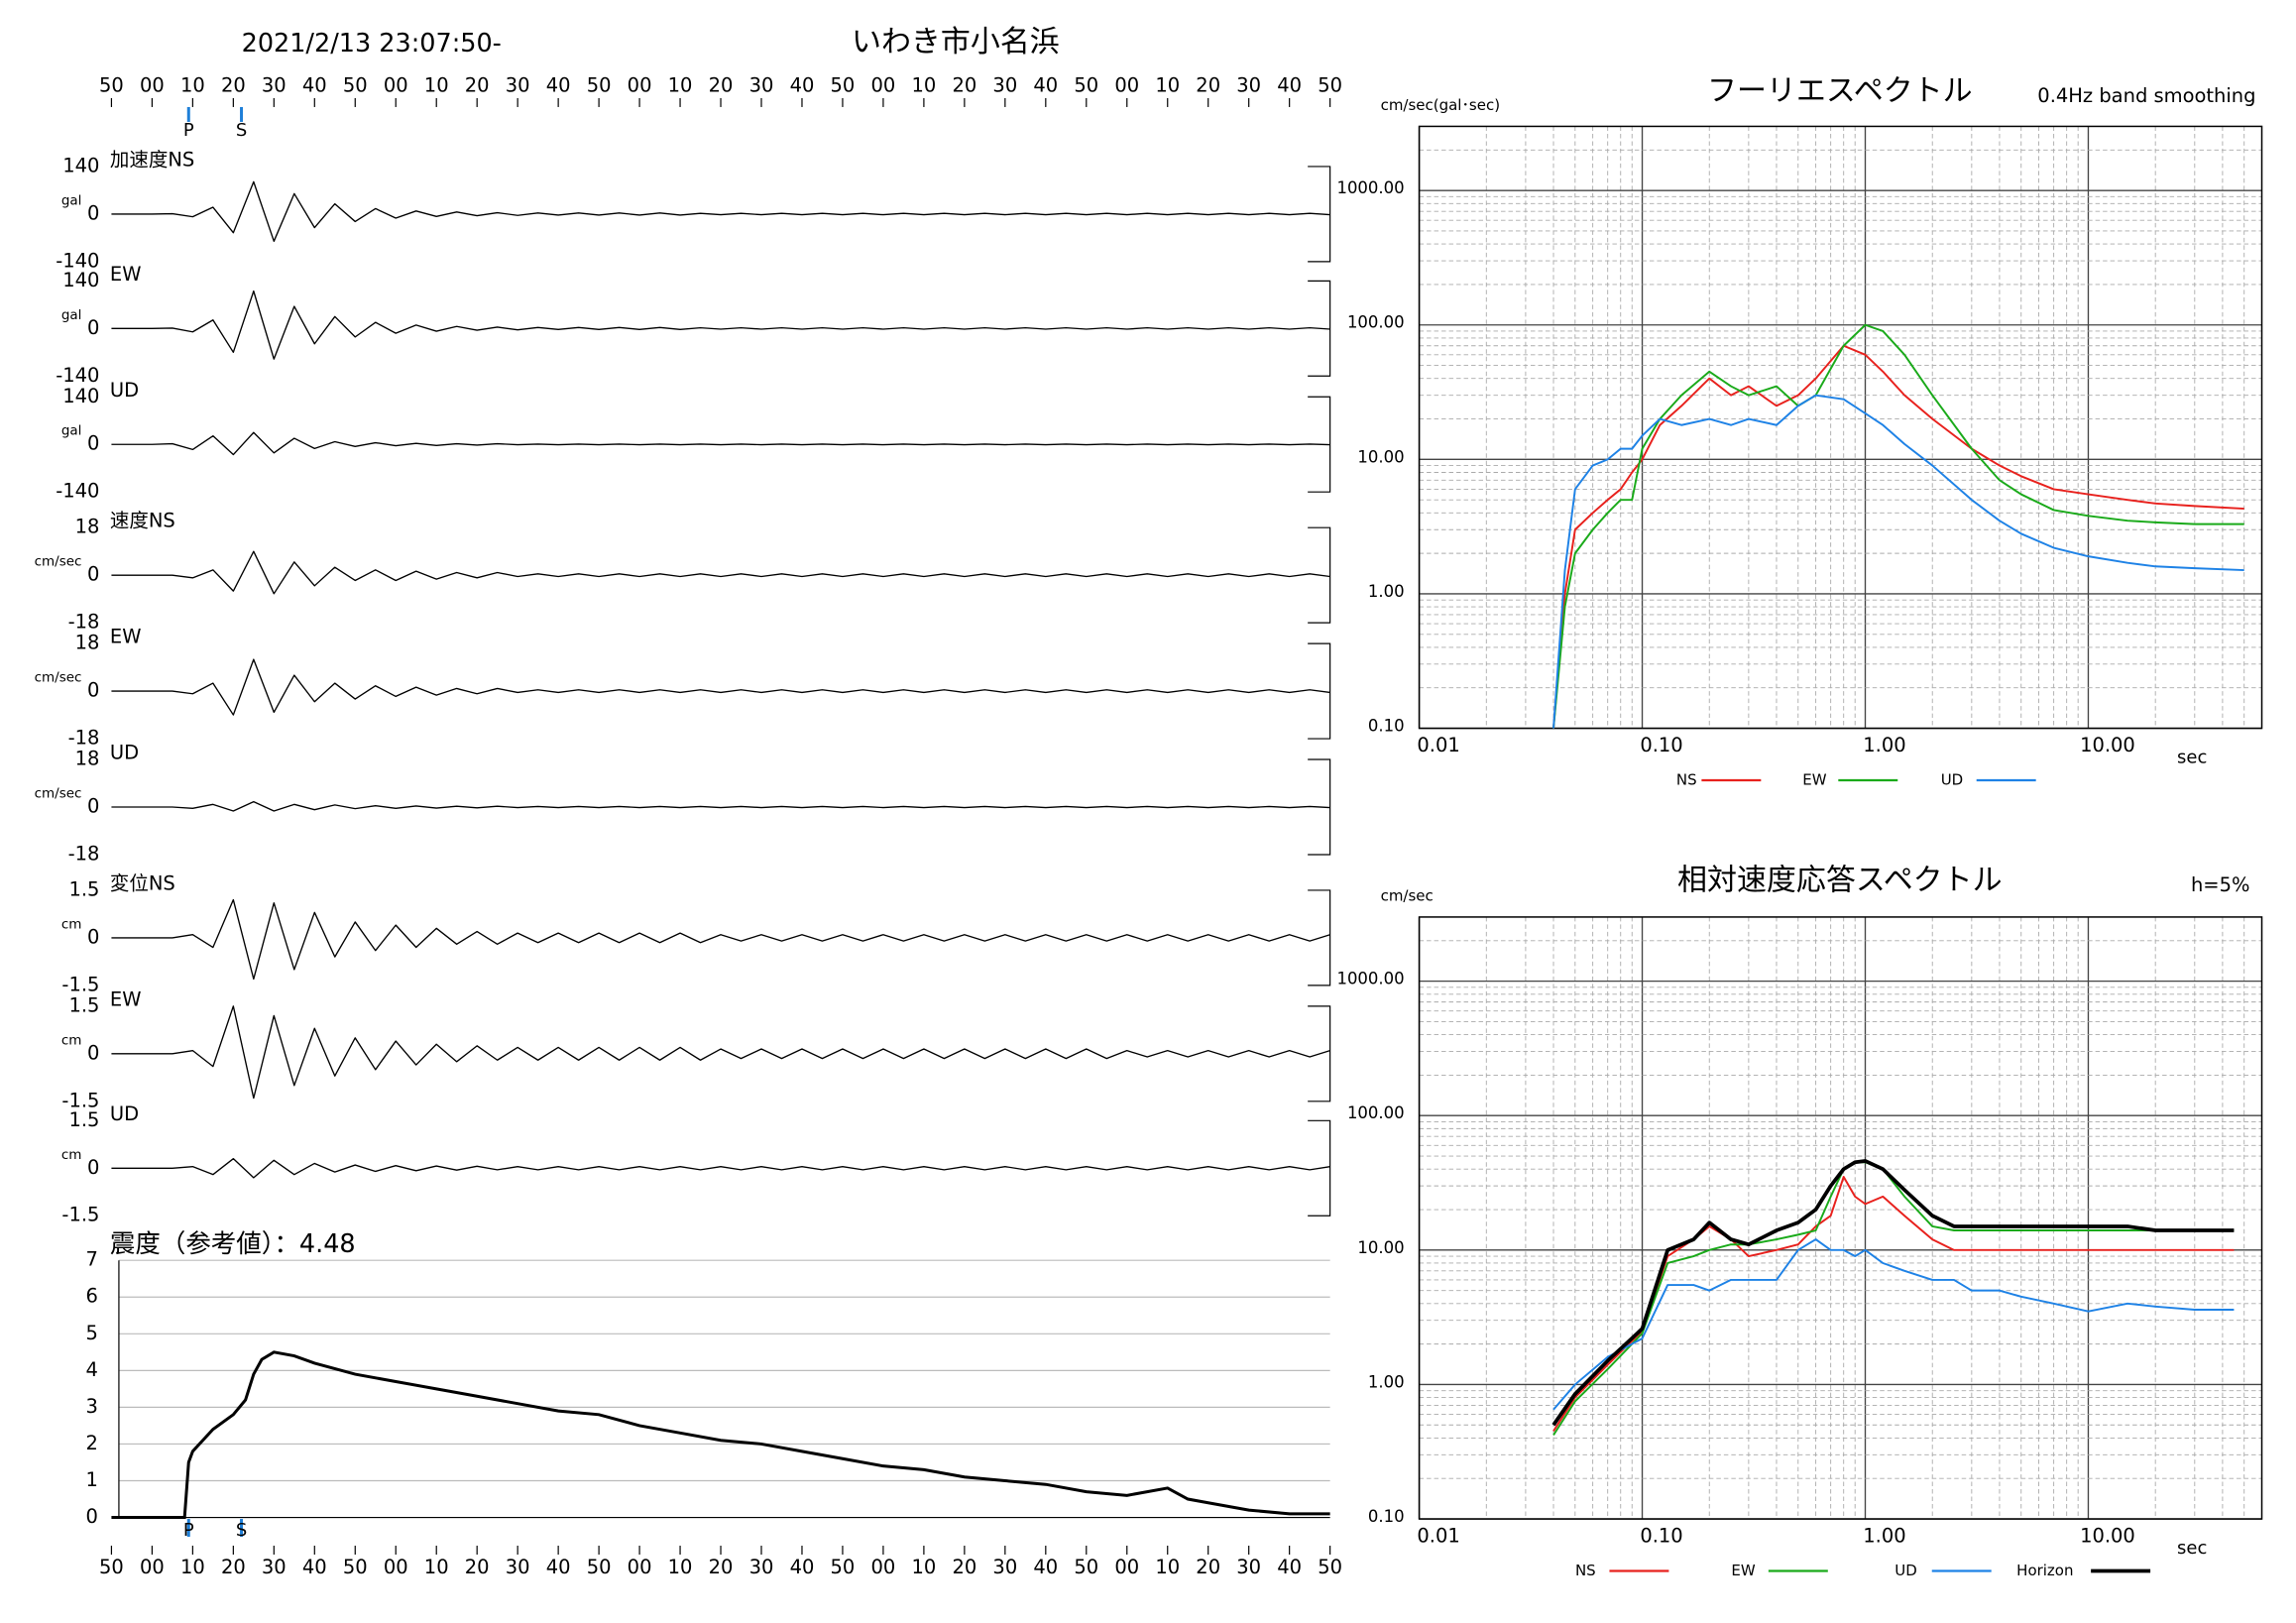 The width and height of the screenshot is (2296, 1623). What do you see at coordinates (92, 1406) in the screenshot?
I see `y-tick-label: 3` at bounding box center [92, 1406].